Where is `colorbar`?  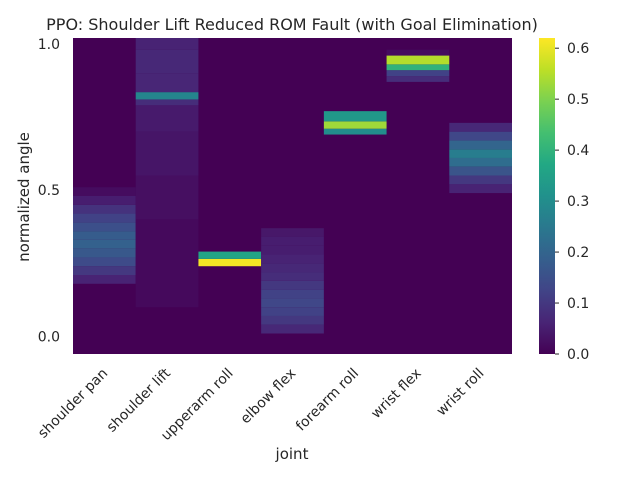
colorbar is located at coordinates (547, 196).